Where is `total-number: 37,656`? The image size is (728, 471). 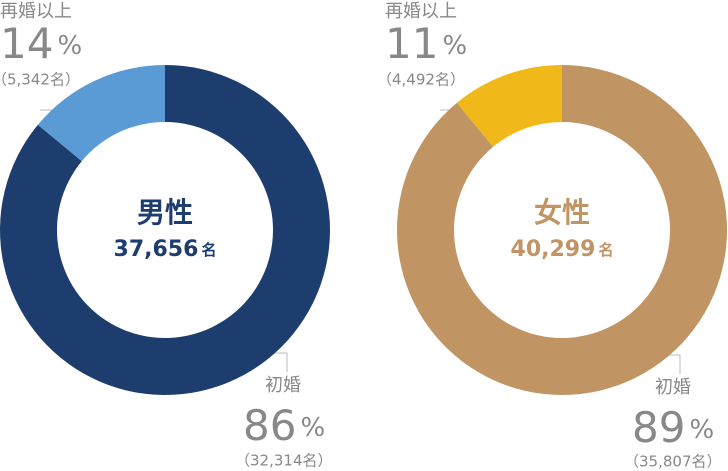
total-number: 37,656 is located at coordinates (156, 249).